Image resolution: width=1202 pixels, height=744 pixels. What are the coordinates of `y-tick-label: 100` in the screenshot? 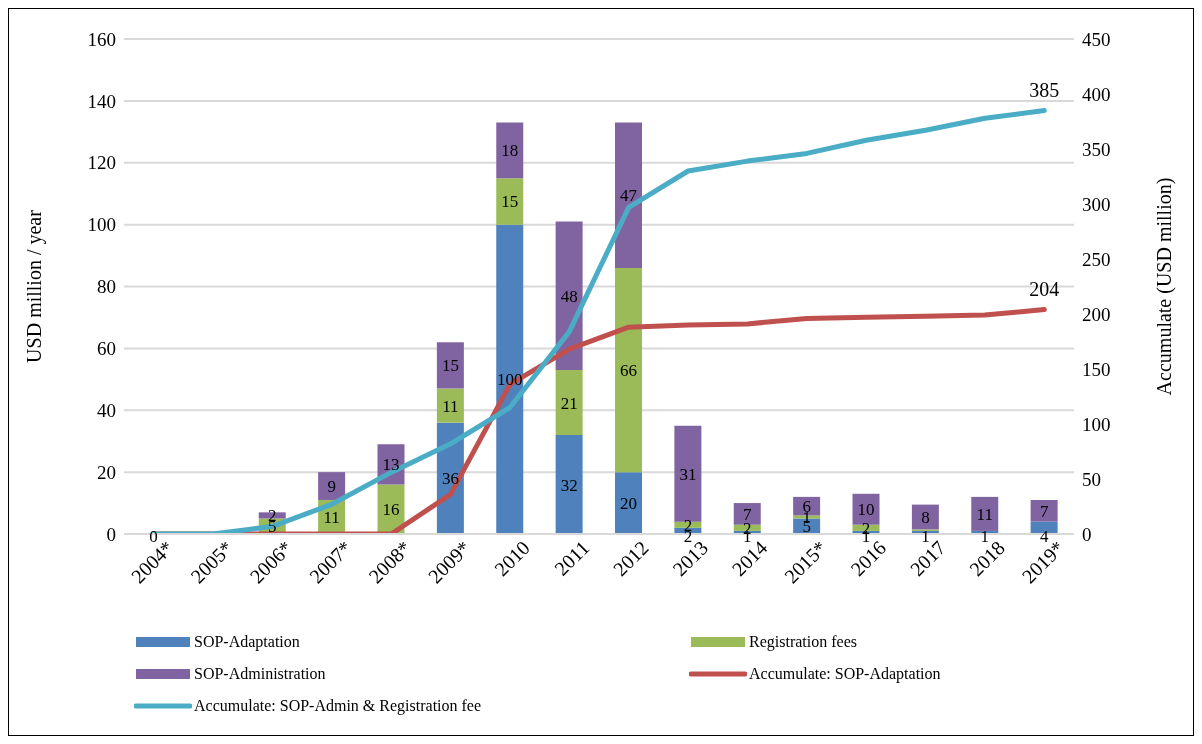 It's located at (101, 225).